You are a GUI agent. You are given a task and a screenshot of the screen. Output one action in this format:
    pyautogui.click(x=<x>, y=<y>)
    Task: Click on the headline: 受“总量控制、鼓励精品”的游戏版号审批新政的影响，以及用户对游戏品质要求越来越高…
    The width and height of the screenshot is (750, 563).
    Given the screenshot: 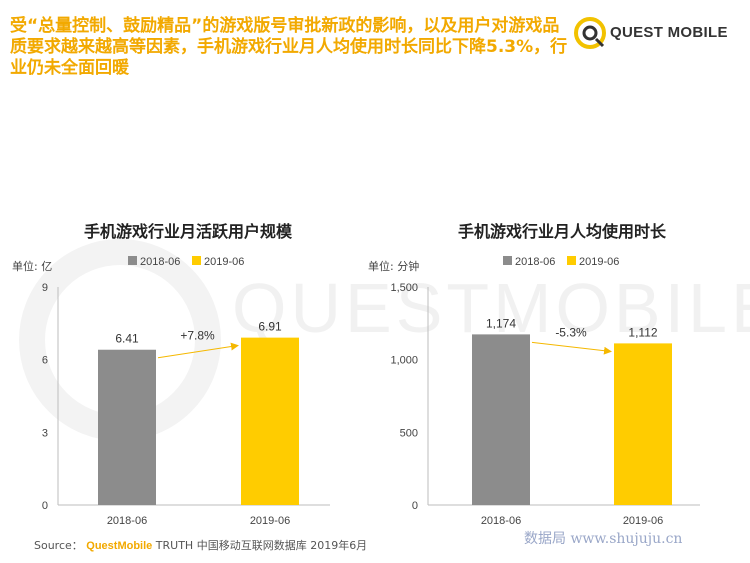 What is the action you would take?
    pyautogui.click(x=289, y=47)
    